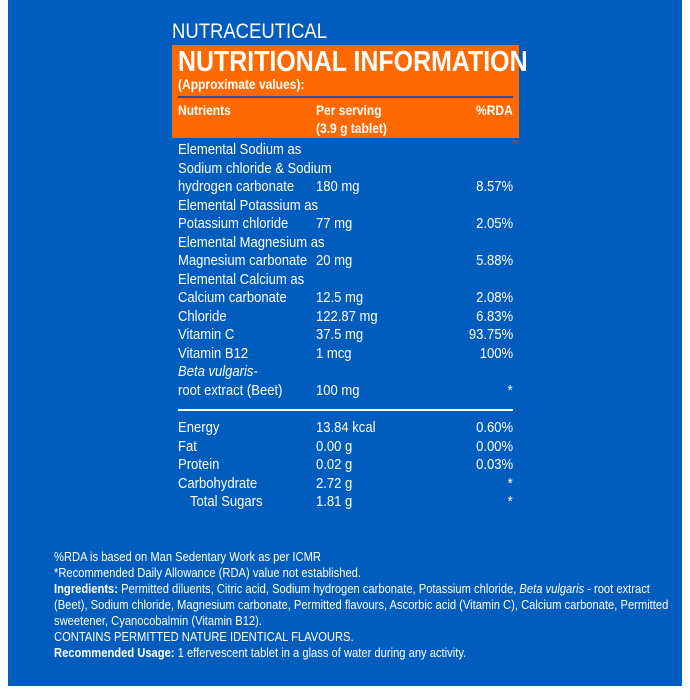 The height and width of the screenshot is (700, 690). What do you see at coordinates (353, 62) in the screenshot?
I see `title: NUTRITIONAL INFORMATION` at bounding box center [353, 62].